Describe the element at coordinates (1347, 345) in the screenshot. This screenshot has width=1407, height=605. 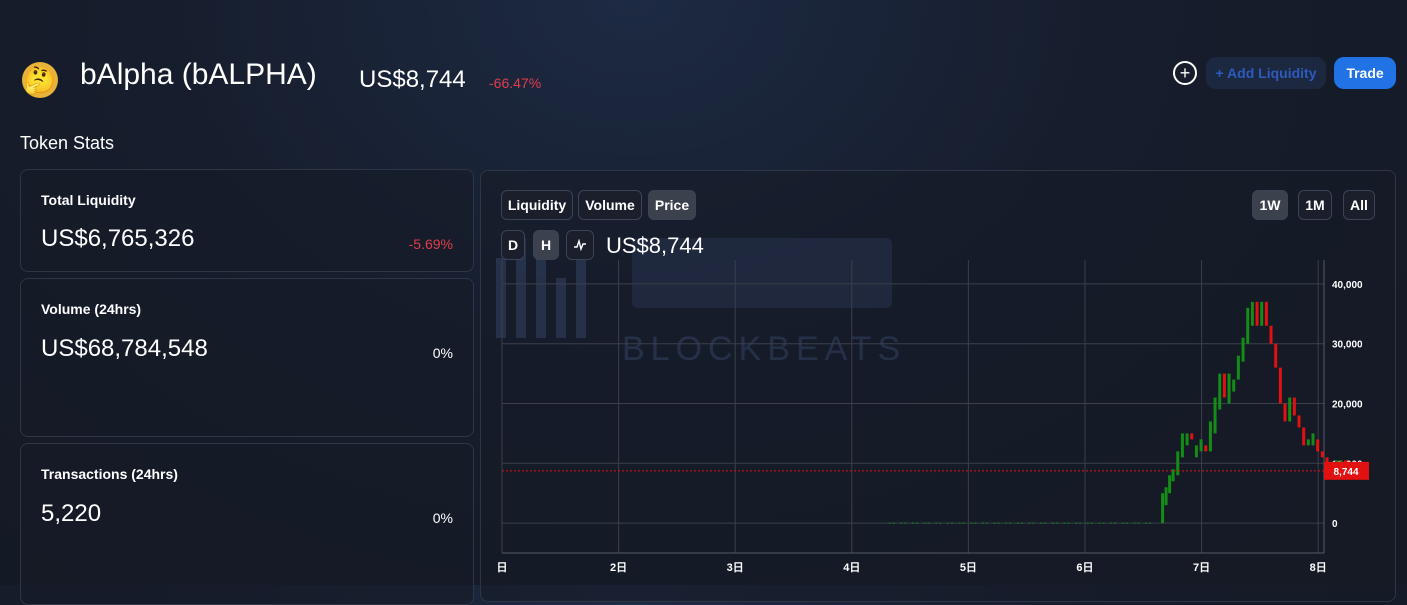
I see `y-tick-label: 30,000` at that location.